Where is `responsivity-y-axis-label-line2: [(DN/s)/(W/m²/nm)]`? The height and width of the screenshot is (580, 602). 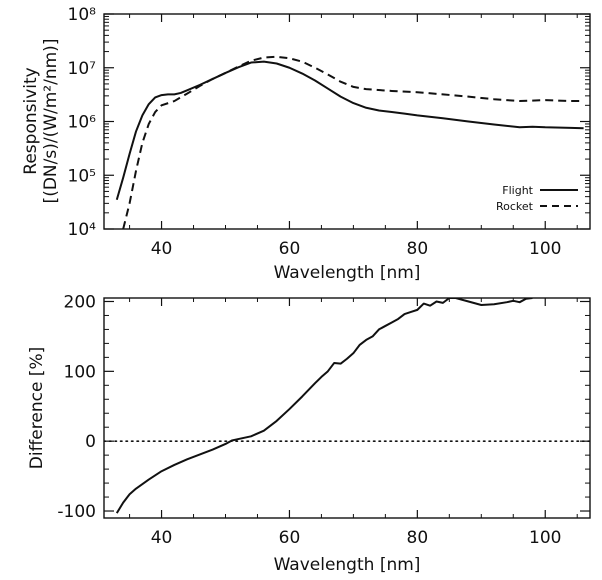 responsivity-y-axis-label-line2: [(DN/s)/(W/m²/nm)] is located at coordinates (51, 121).